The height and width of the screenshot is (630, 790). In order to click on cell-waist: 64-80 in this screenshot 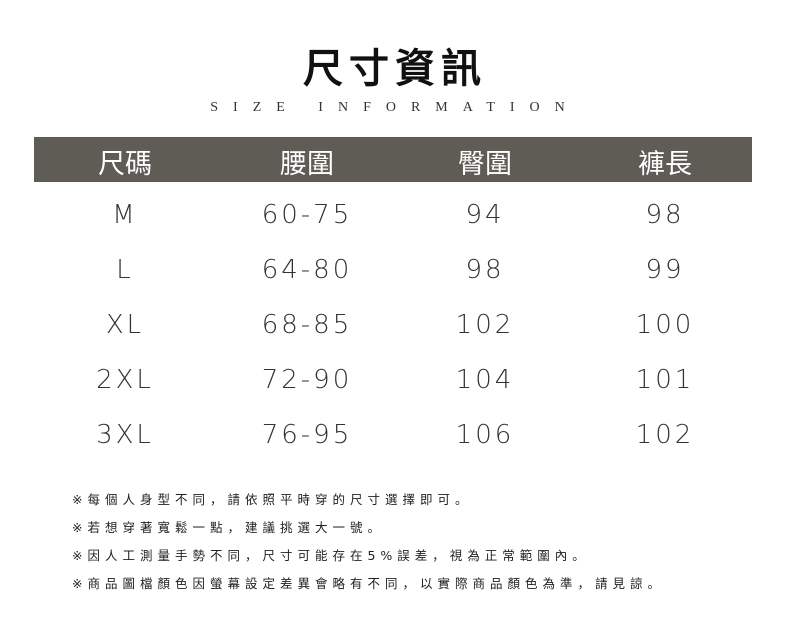, I will do `click(307, 270)`.